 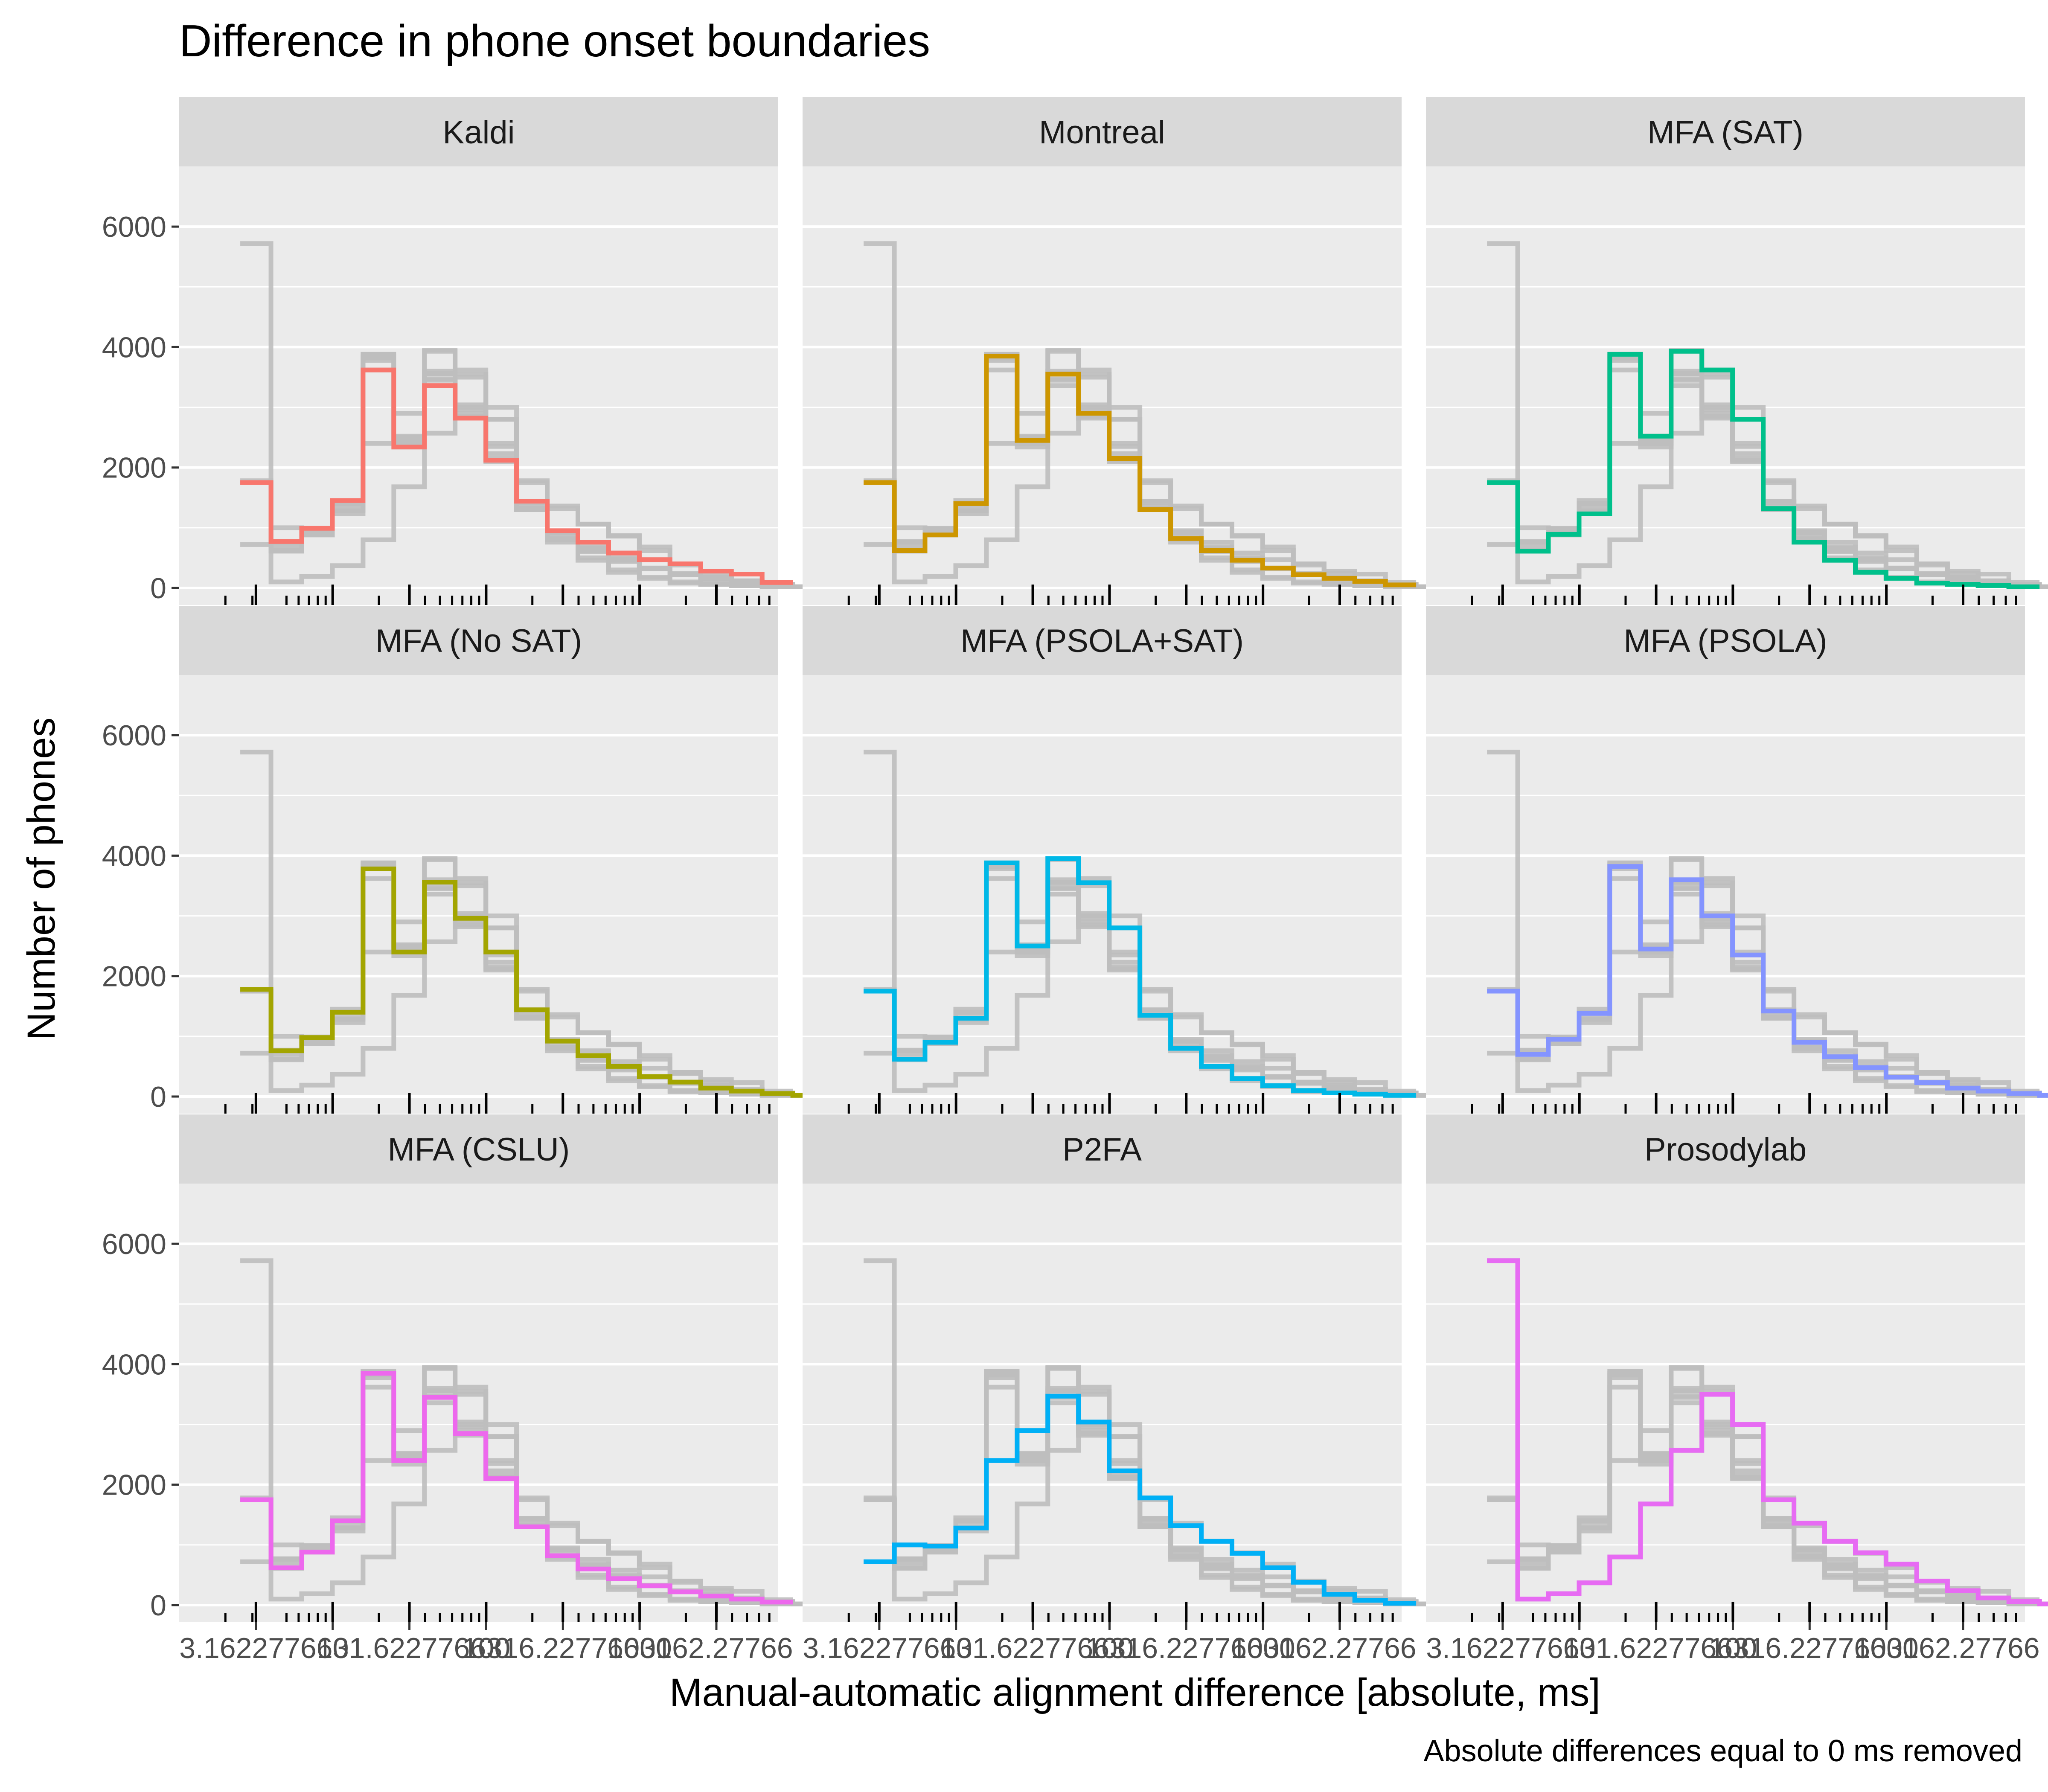 I want to click on facet-strip-label: Prosodylab, so click(x=1725, y=1150).